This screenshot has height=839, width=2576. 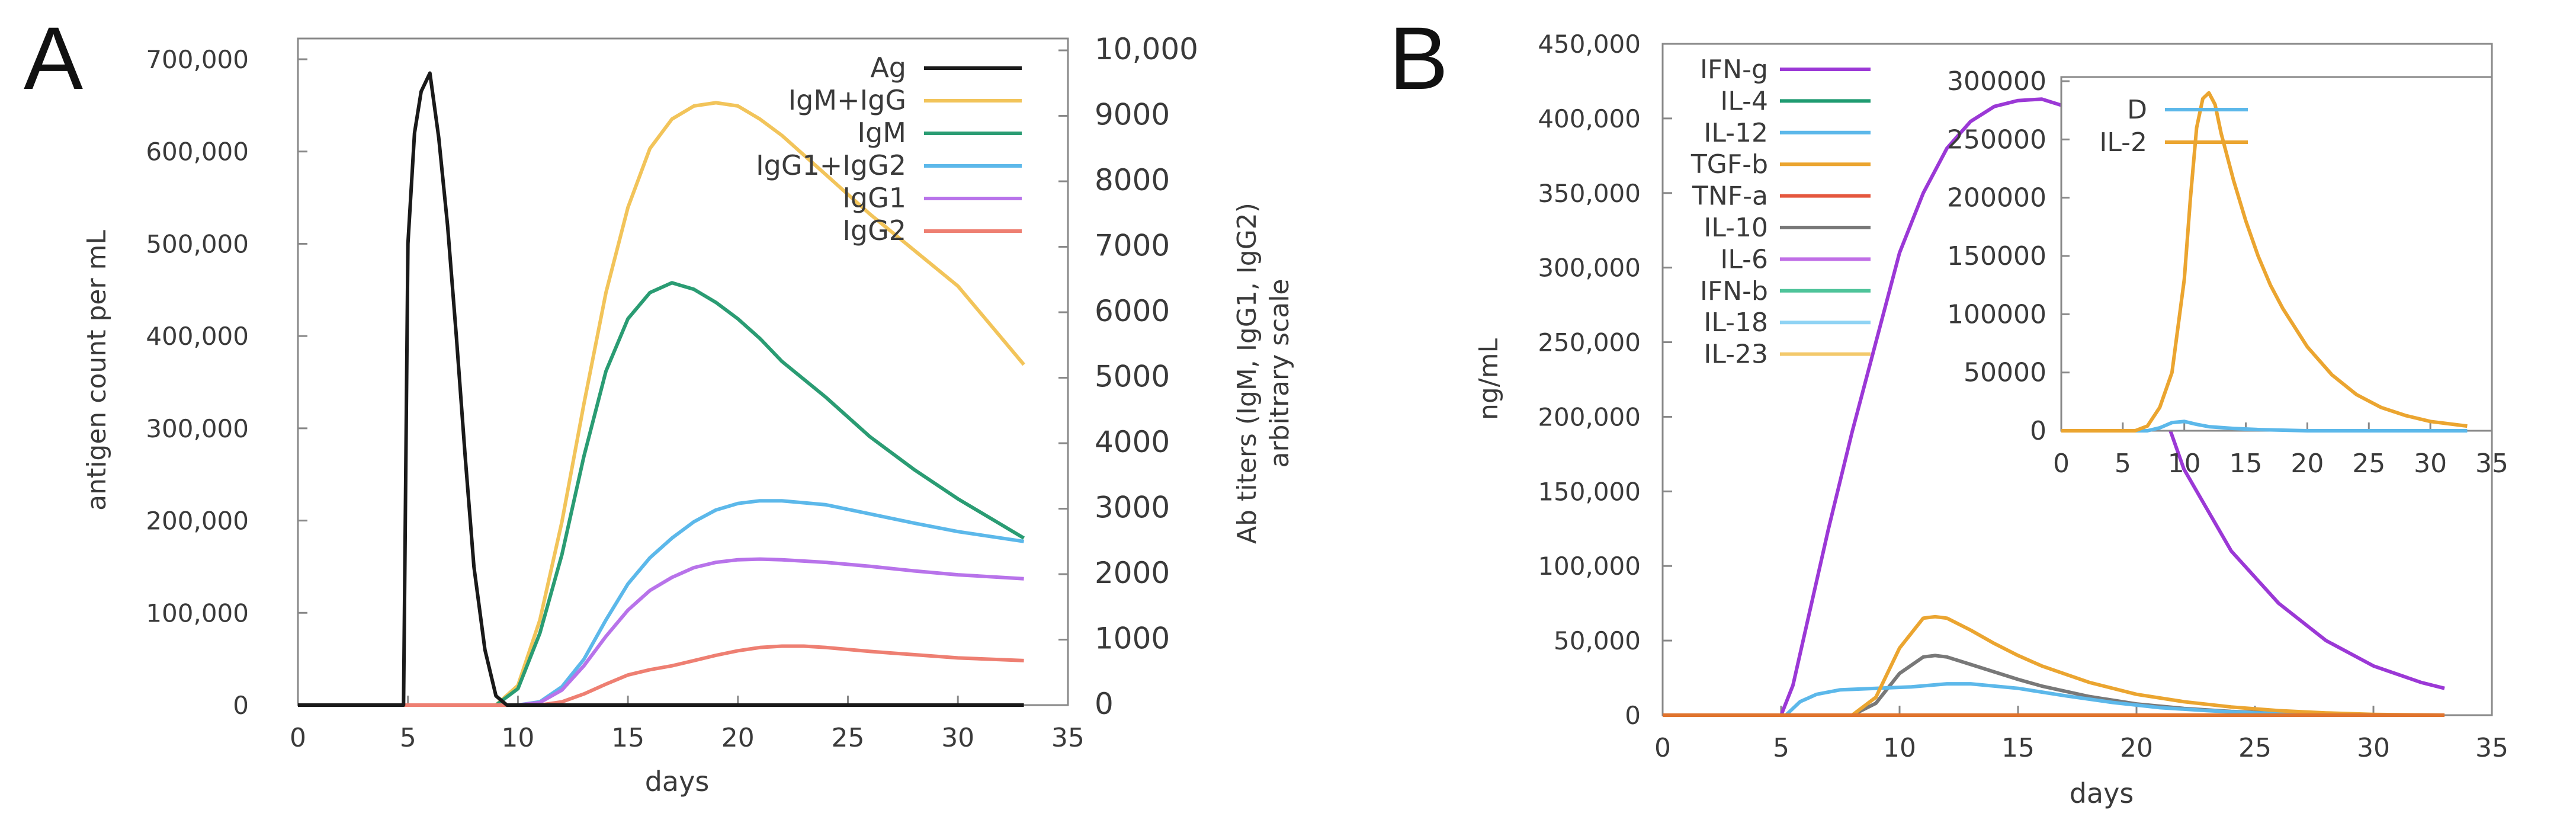 I want to click on a-left-tick-label: 300,000, so click(x=197, y=428).